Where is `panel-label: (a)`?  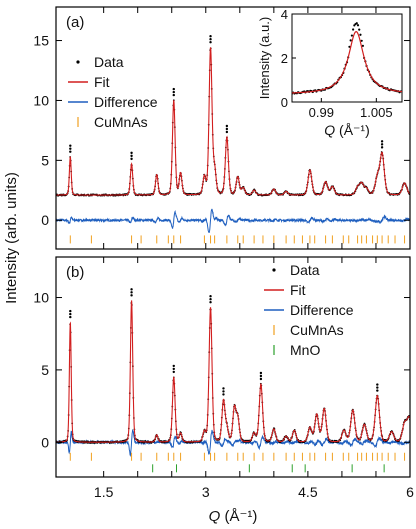 panel-label: (a) is located at coordinates (75, 22).